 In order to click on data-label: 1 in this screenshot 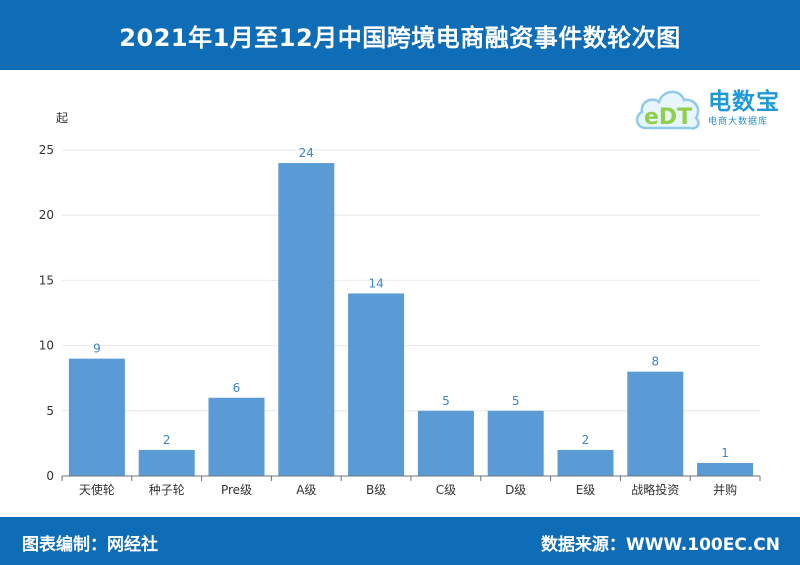, I will do `click(725, 453)`.